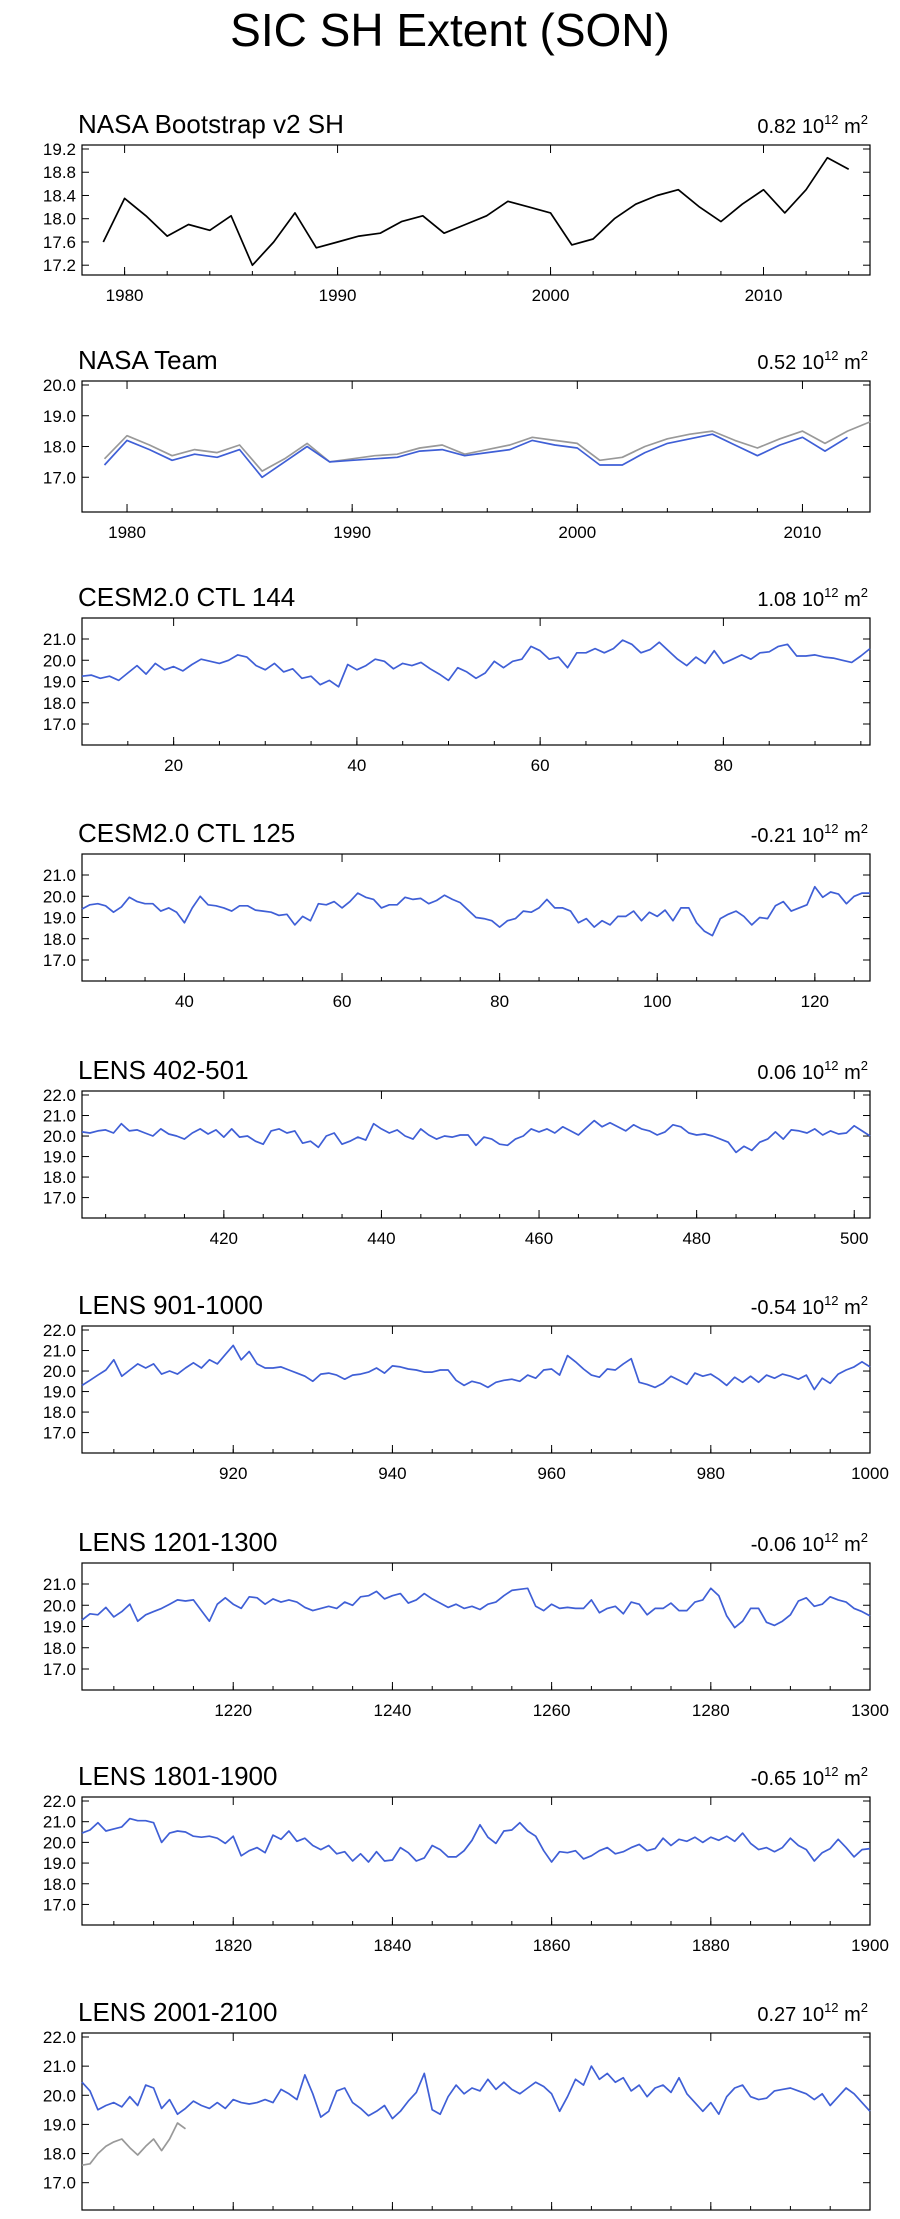 This screenshot has height=2219, width=900. I want to click on trend-label: -0.21 1012 m2, so click(809, 834).